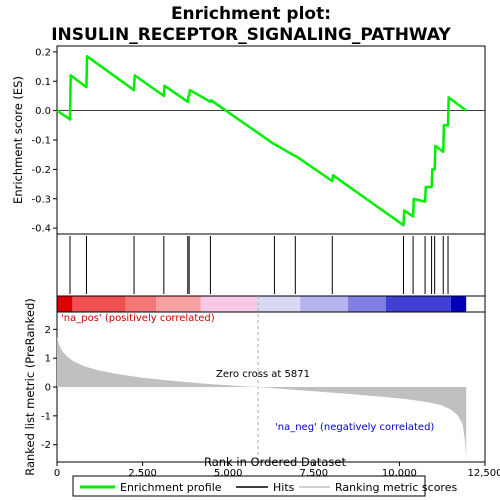  Describe the element at coordinates (228, 473) in the screenshot. I see `x-tick-label: 5,000` at that location.